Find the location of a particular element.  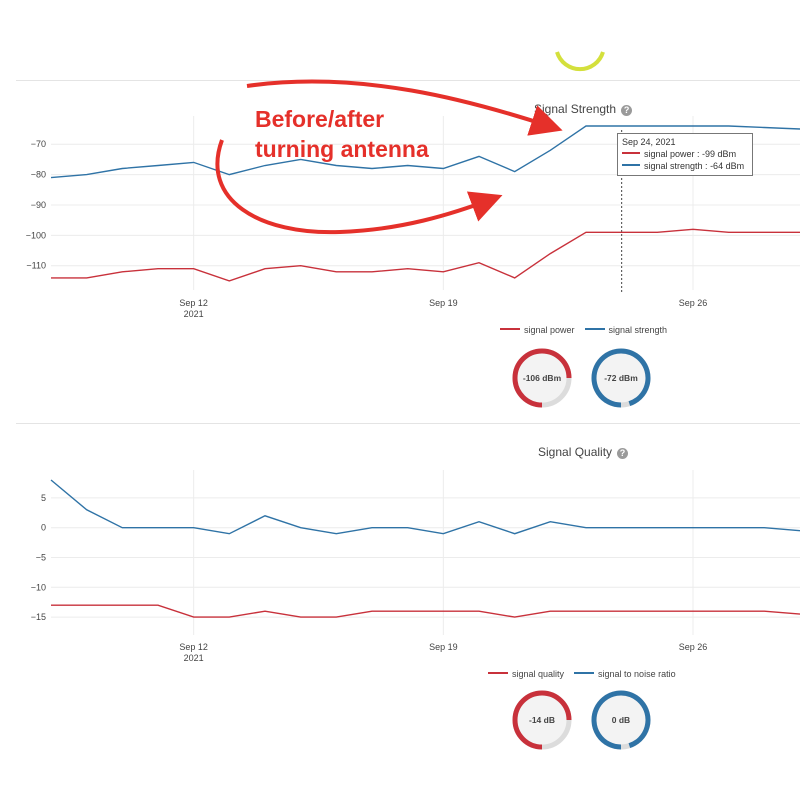

legend-label: signal strength is located at coordinates (638, 330).